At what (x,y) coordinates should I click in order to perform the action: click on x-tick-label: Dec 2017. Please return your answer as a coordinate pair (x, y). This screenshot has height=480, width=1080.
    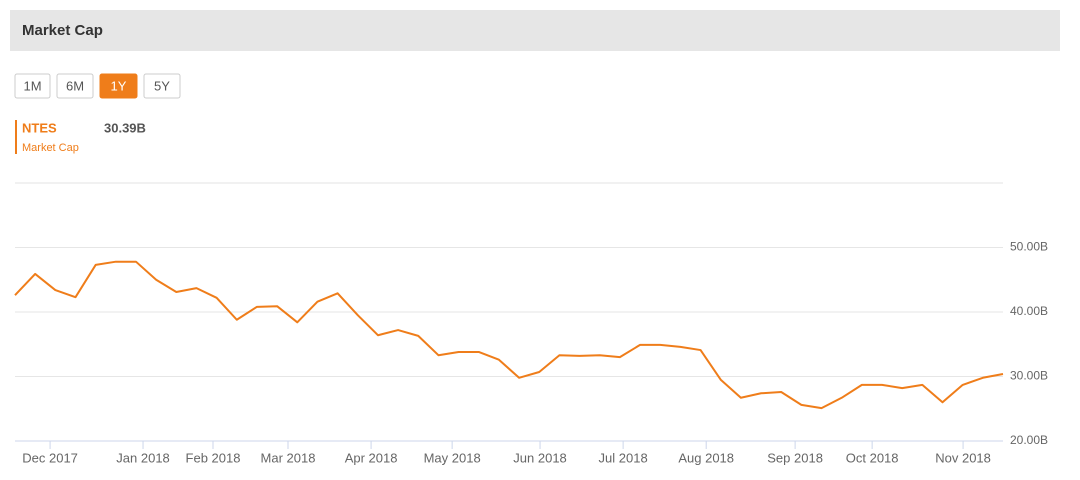
    Looking at the image, I should click on (50, 457).